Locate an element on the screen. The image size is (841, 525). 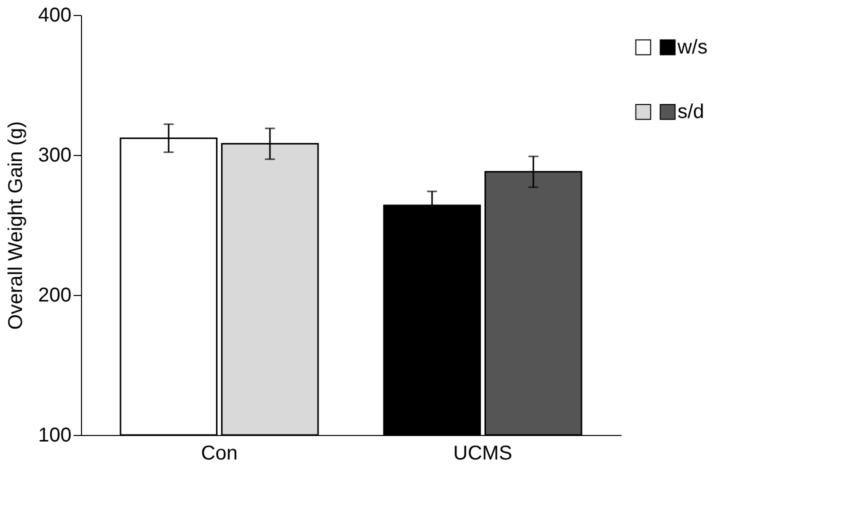
y-tick-label: 400 is located at coordinates (55, 15).